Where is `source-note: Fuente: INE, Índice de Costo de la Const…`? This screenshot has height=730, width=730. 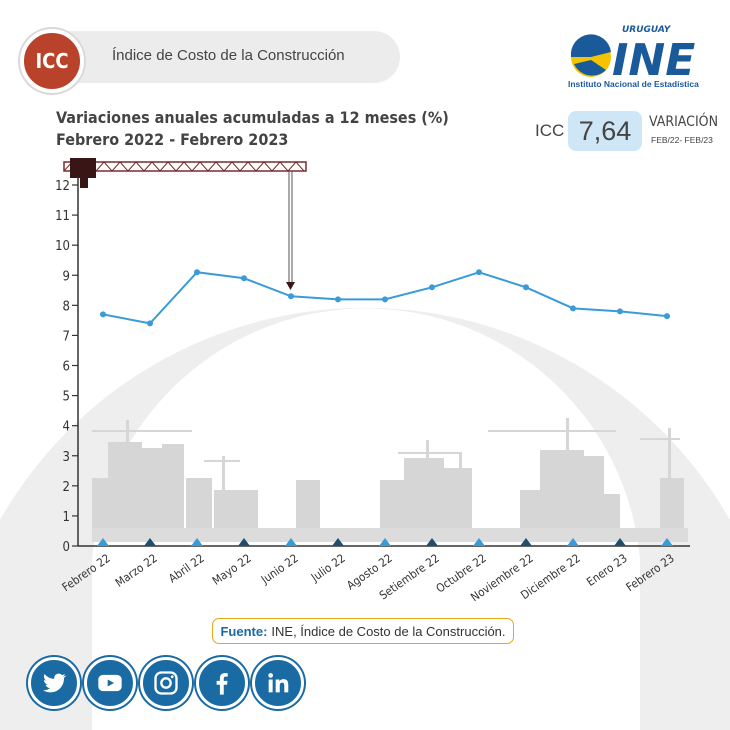
source-note: Fuente: INE, Índice de Costo de la Const… is located at coordinates (363, 631).